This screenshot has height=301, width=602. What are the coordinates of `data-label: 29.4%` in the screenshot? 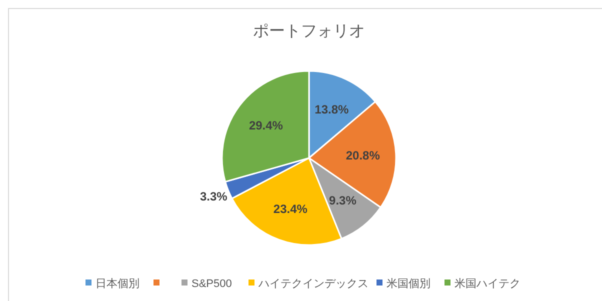 It's located at (266, 125).